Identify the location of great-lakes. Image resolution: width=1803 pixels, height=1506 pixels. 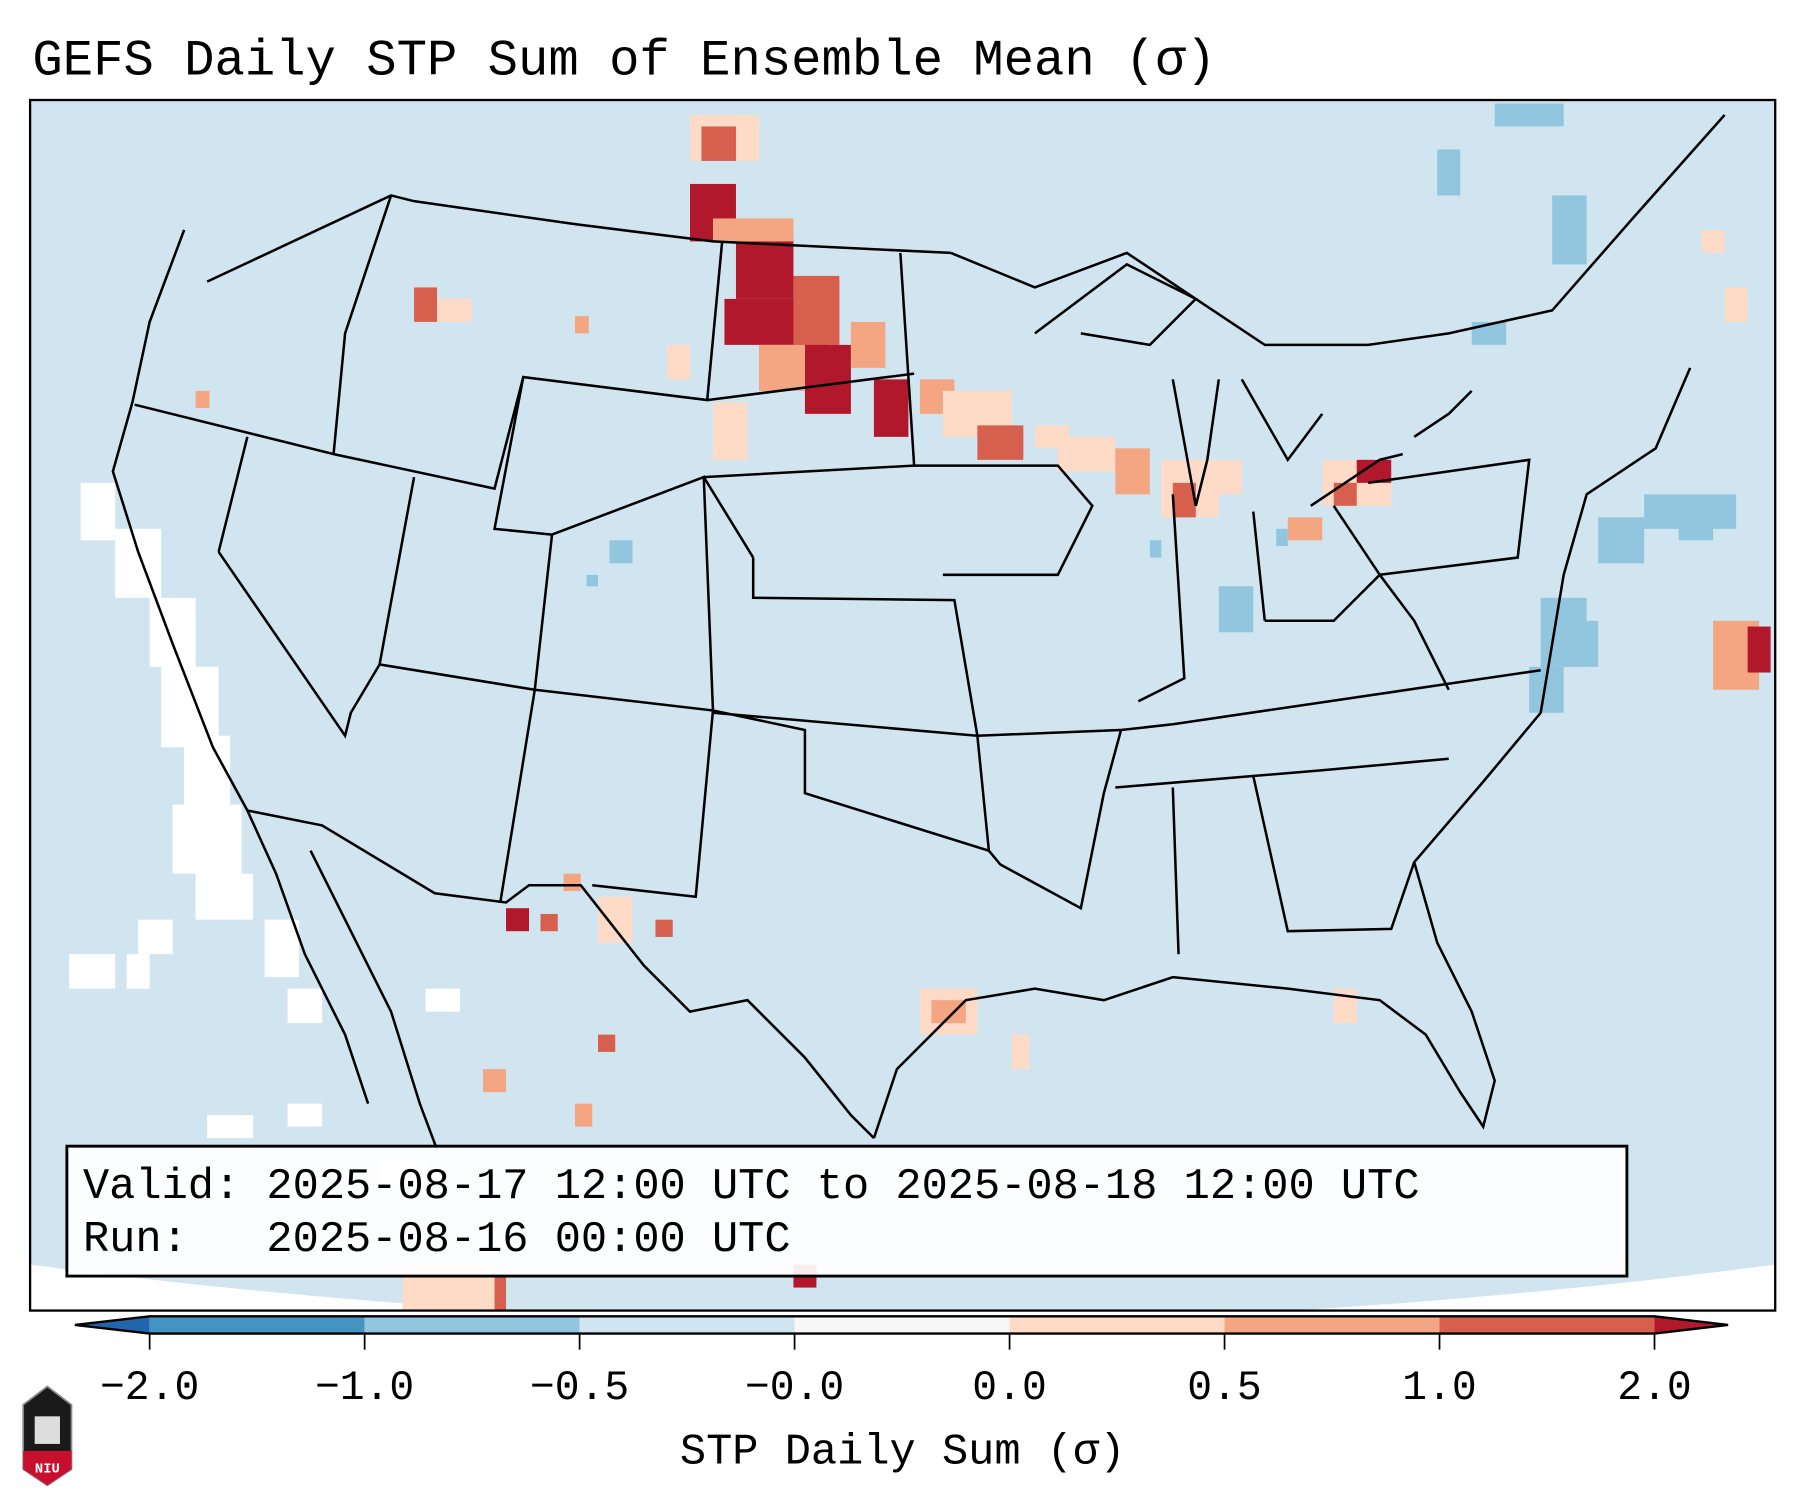
(1253, 384).